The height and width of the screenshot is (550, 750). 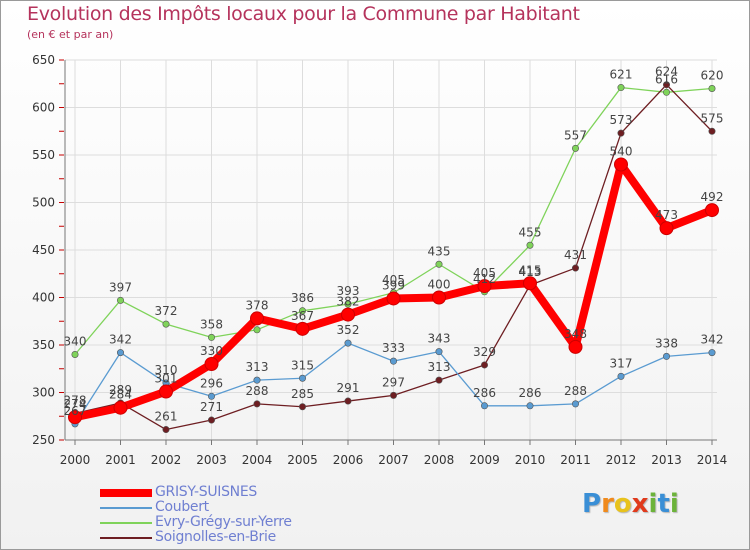 What do you see at coordinates (712, 76) in the screenshot?
I see `data-label-evry-gregy-sur-yerre: 620` at bounding box center [712, 76].